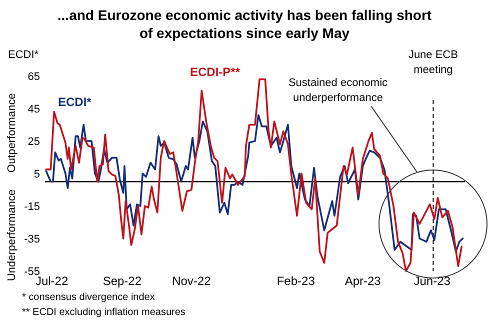 This screenshot has height=326, width=489. Describe the element at coordinates (75, 102) in the screenshot. I see `series-label: ECDI*` at that location.